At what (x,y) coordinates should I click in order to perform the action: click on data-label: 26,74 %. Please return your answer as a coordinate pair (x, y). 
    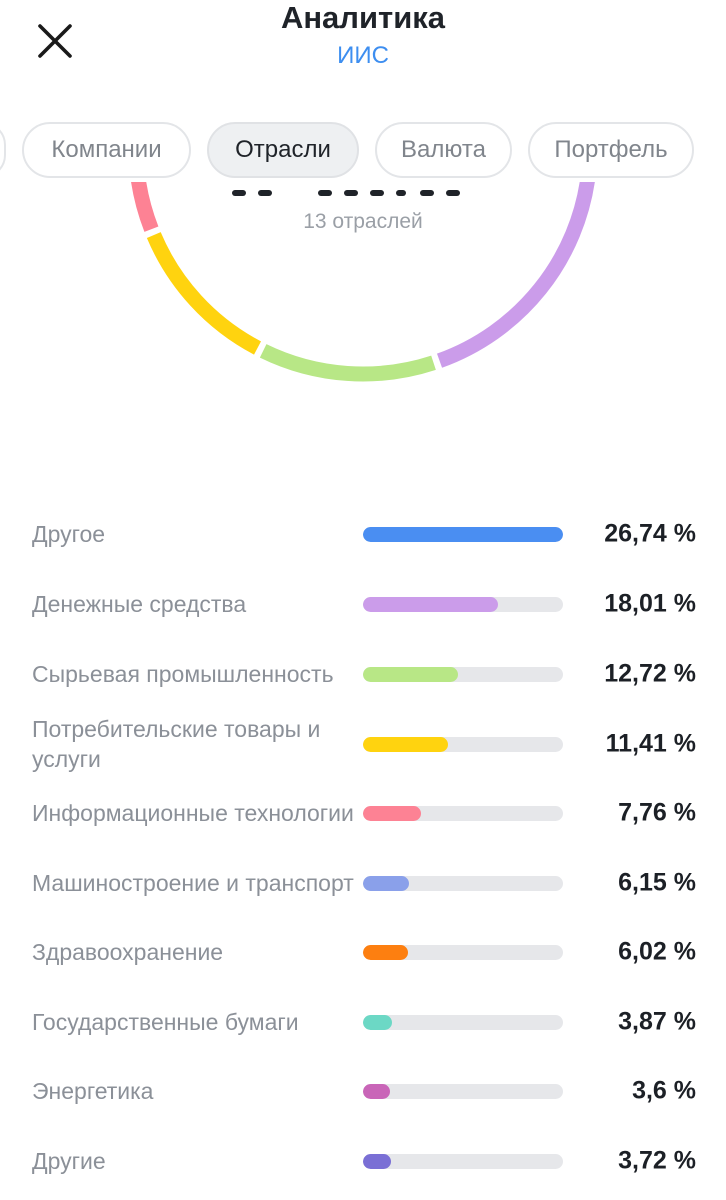
    Looking at the image, I should click on (650, 533).